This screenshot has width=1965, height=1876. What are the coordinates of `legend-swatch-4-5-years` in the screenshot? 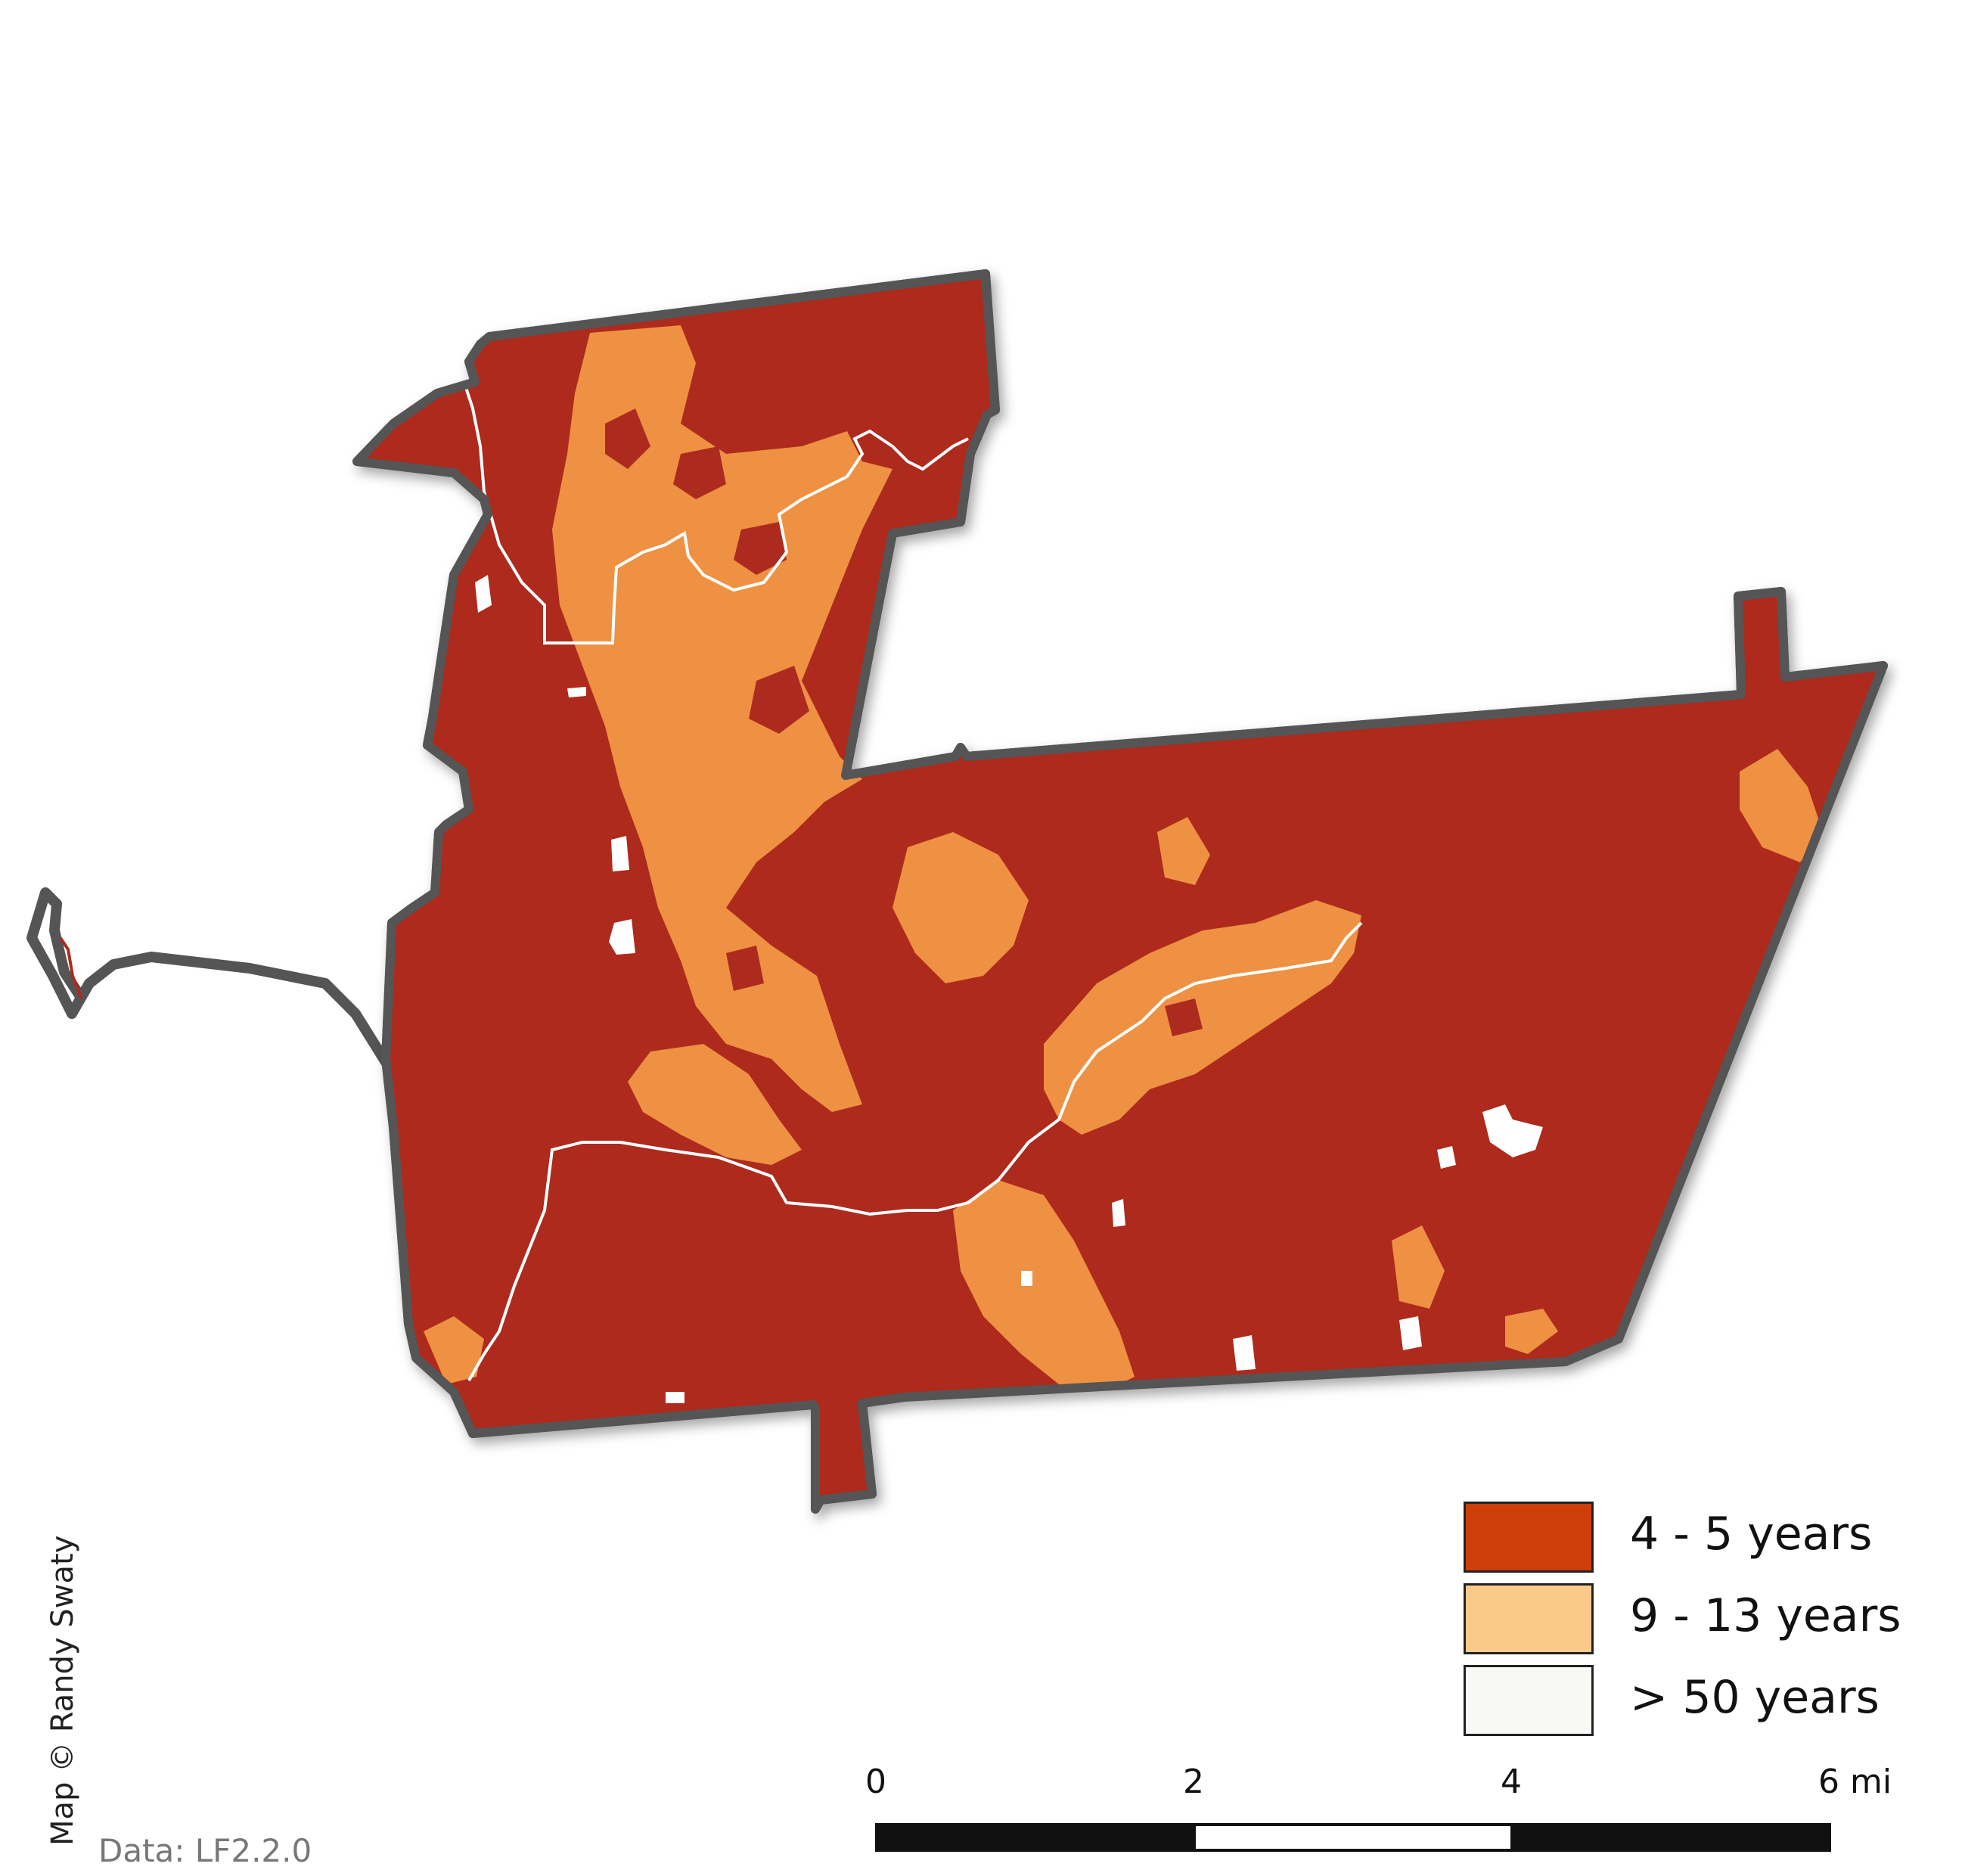 It's located at (1529, 1537).